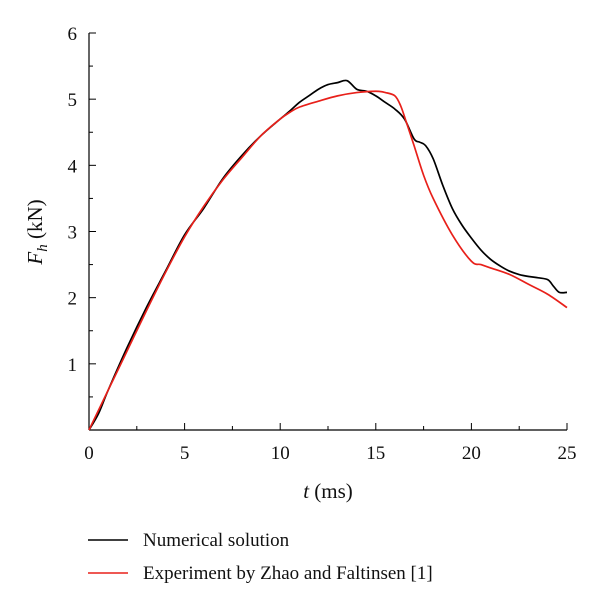  Describe the element at coordinates (73, 299) in the screenshot. I see `y-tick-label: 2` at that location.